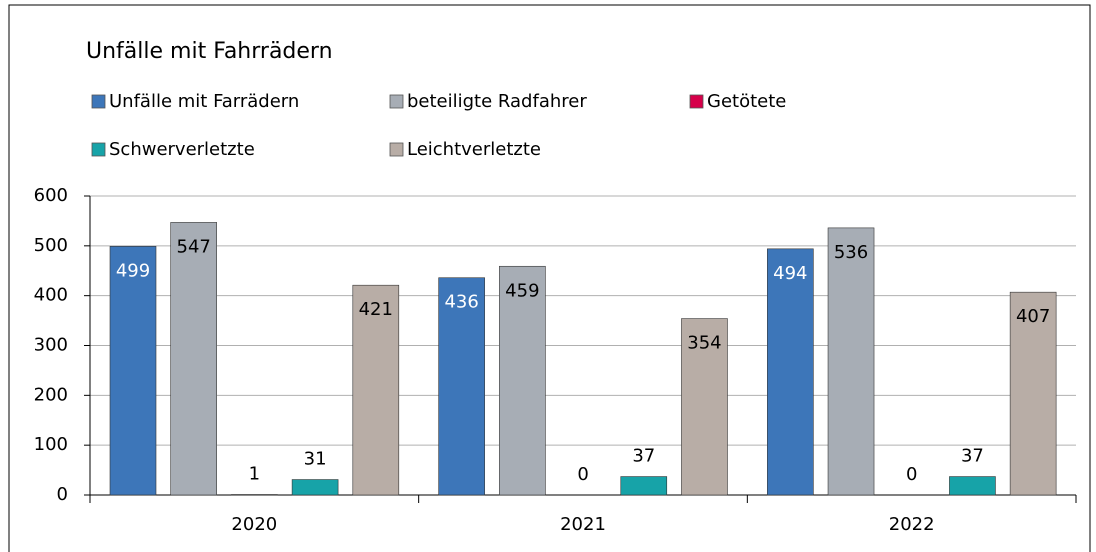  What do you see at coordinates (209, 51) in the screenshot?
I see `chart-title: Unfälle mit Fahrrädern` at bounding box center [209, 51].